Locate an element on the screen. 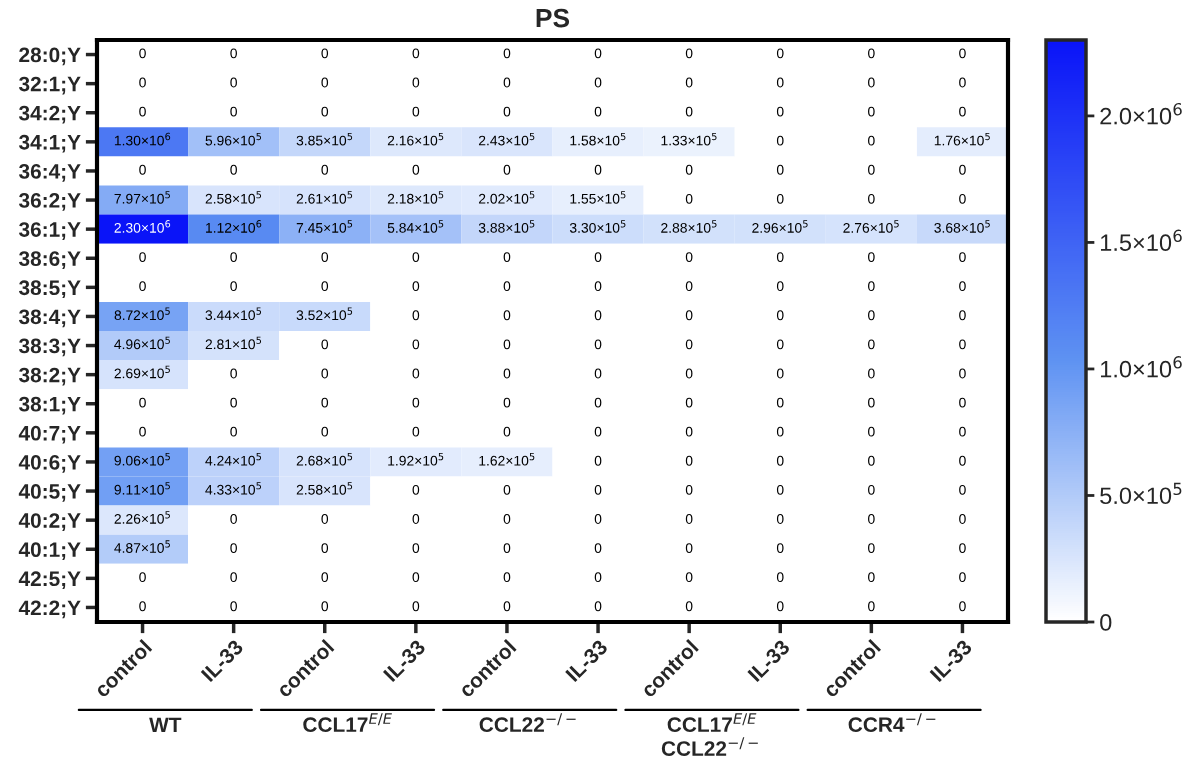 The image size is (1190, 764). y-tick-label: 38:2;Y is located at coordinates (49, 376).